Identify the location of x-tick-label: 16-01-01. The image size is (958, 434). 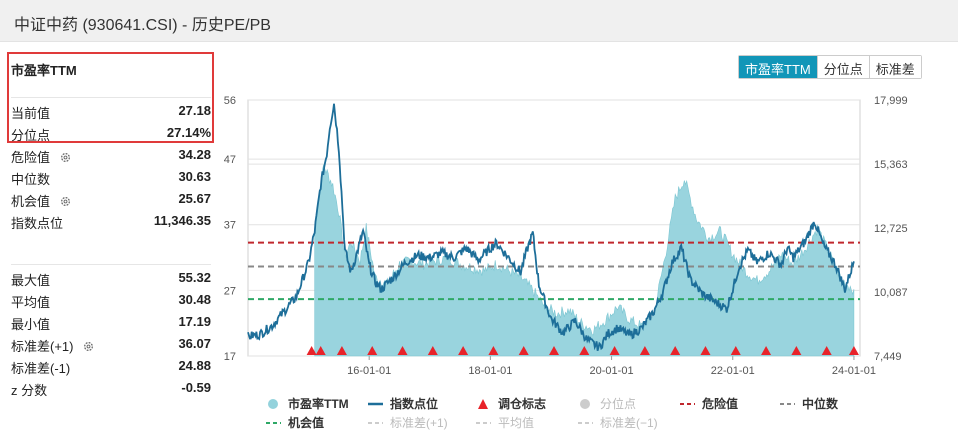
(369, 371).